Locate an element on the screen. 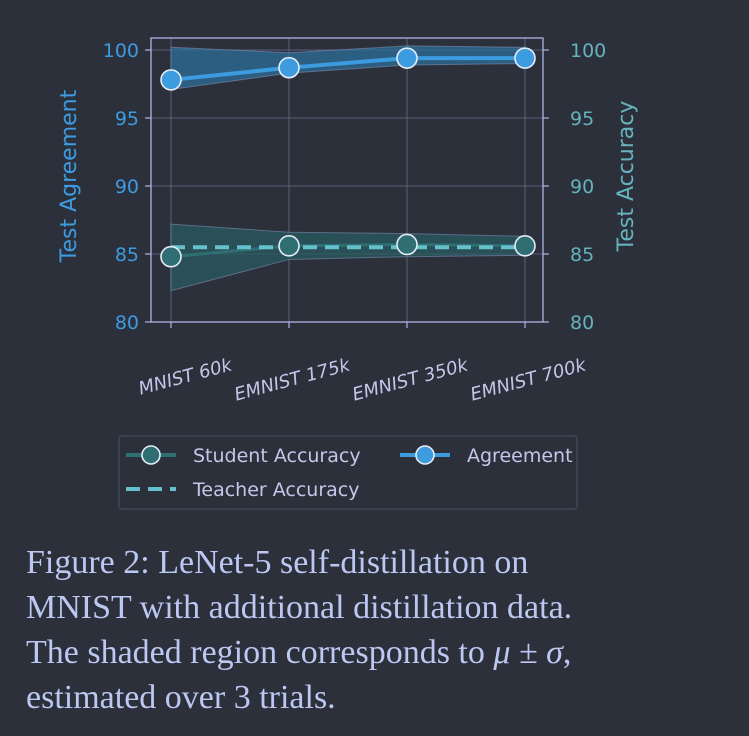 The width and height of the screenshot is (749, 736). y-tick-label-left: 85 is located at coordinates (127, 255).